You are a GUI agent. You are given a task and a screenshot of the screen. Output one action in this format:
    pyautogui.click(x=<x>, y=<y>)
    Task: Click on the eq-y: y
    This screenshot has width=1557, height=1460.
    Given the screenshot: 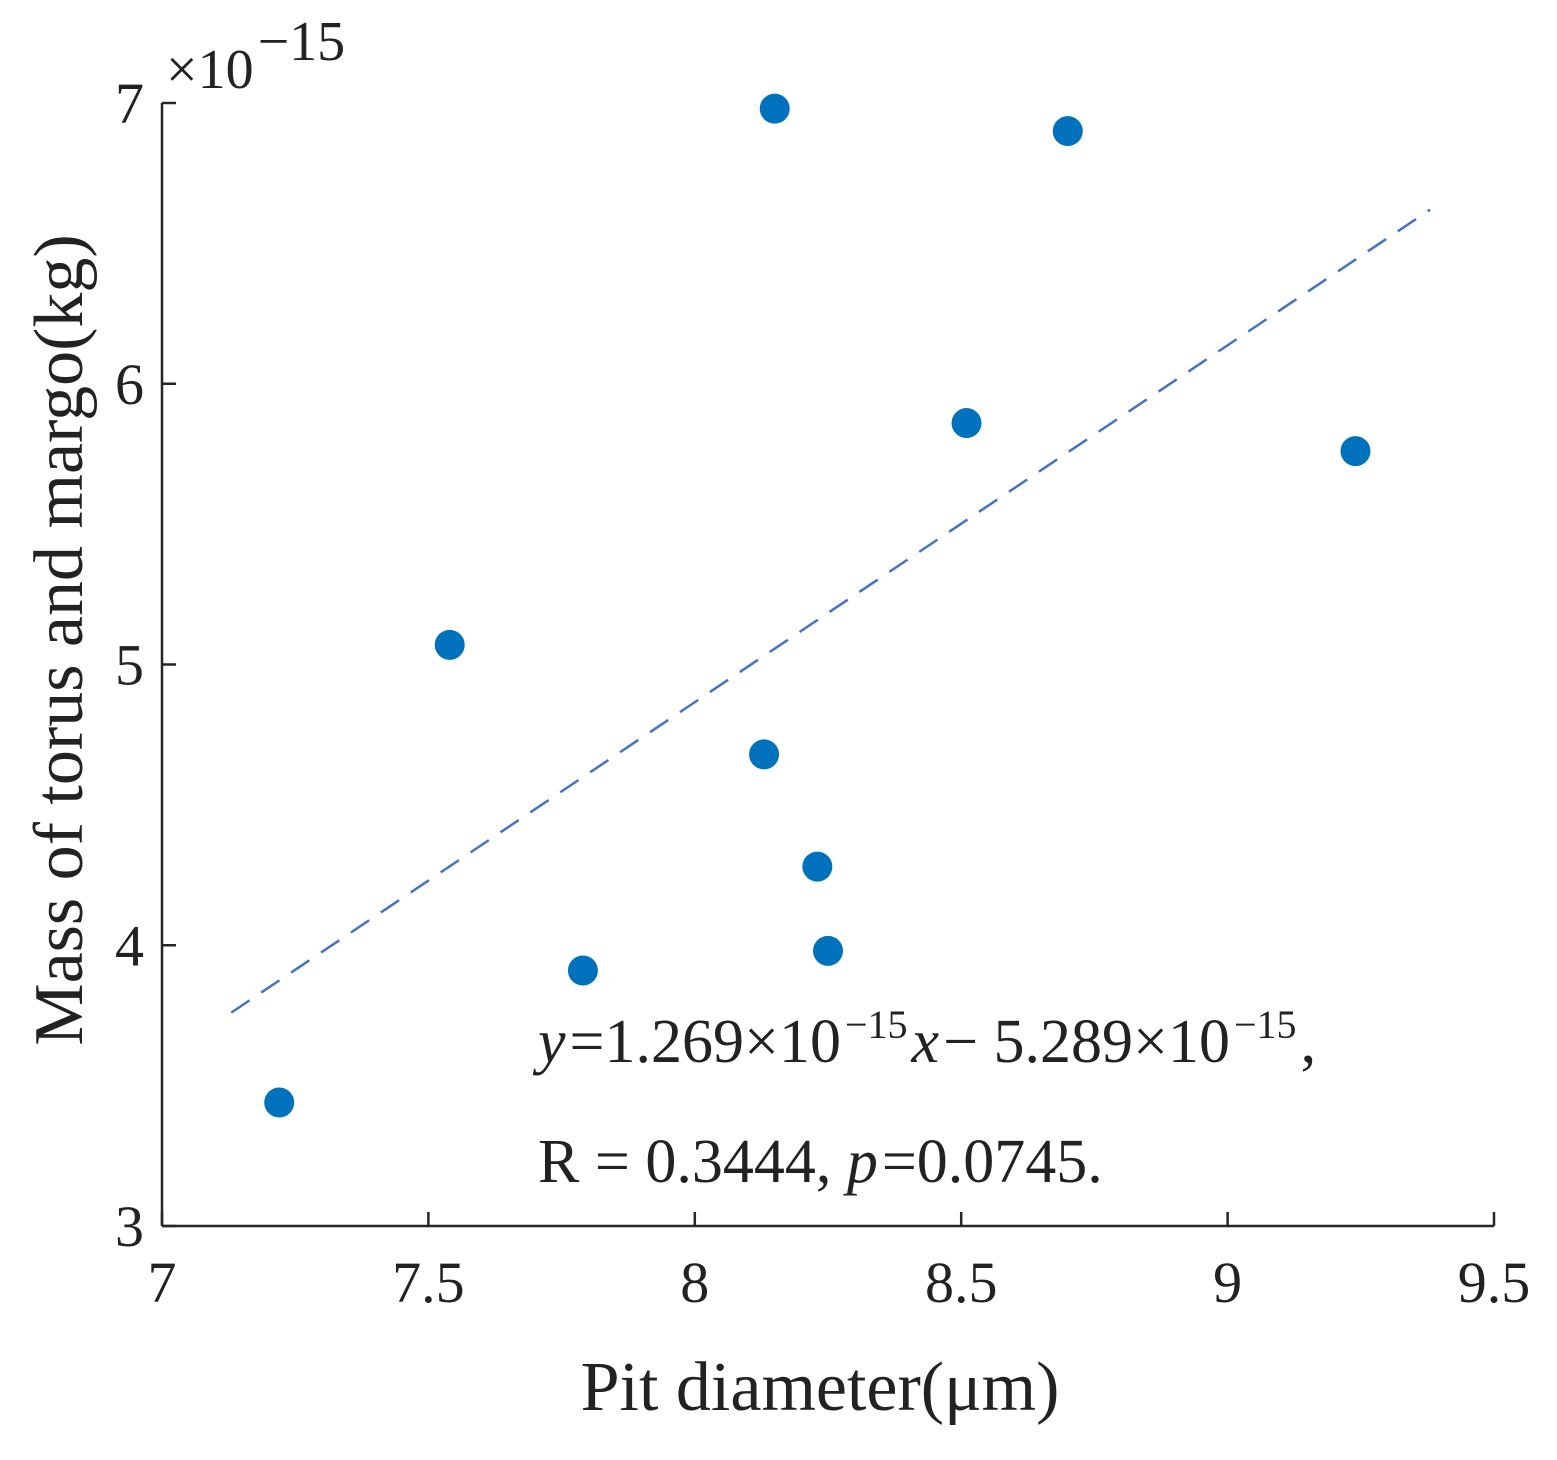 What is the action you would take?
    pyautogui.click(x=549, y=1042)
    